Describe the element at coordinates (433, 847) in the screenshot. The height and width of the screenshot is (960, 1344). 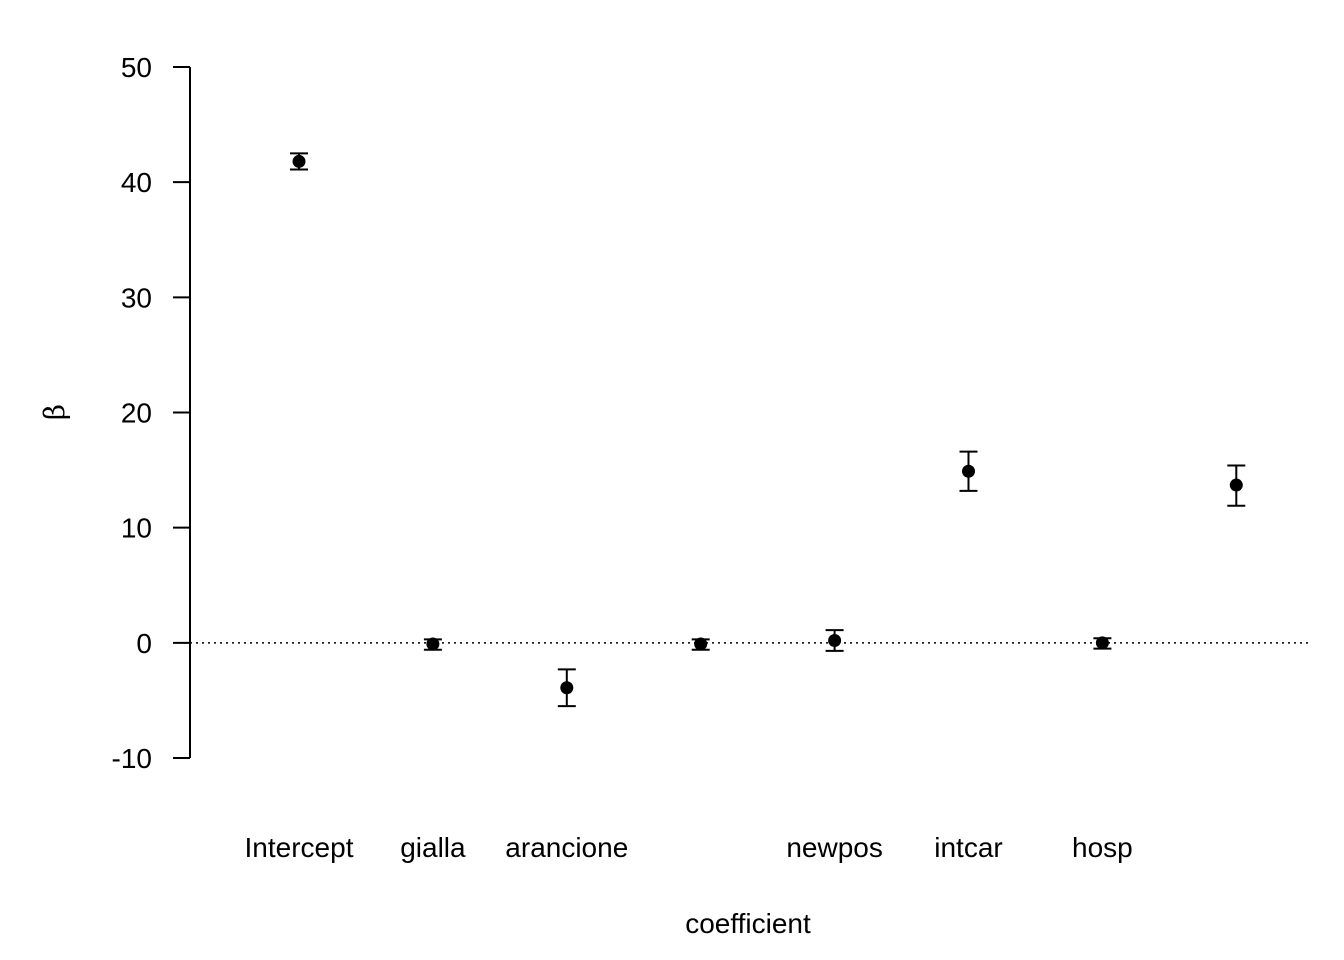
I see `category-label: gialla` at that location.